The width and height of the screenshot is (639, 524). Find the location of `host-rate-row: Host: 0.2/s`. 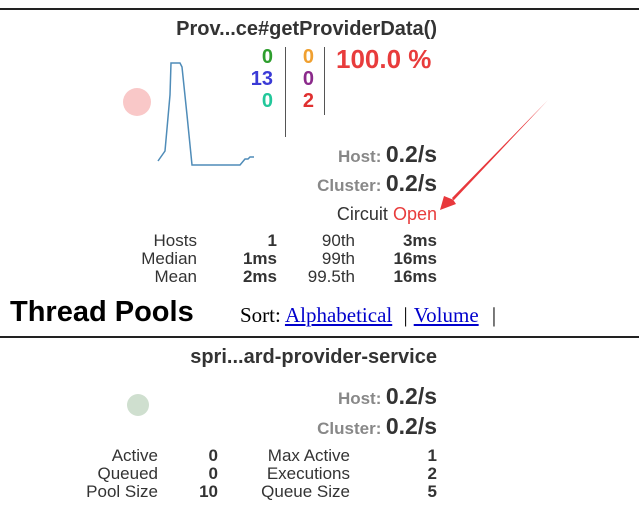

host-rate-row: Host: 0.2/s is located at coordinates (387, 154).